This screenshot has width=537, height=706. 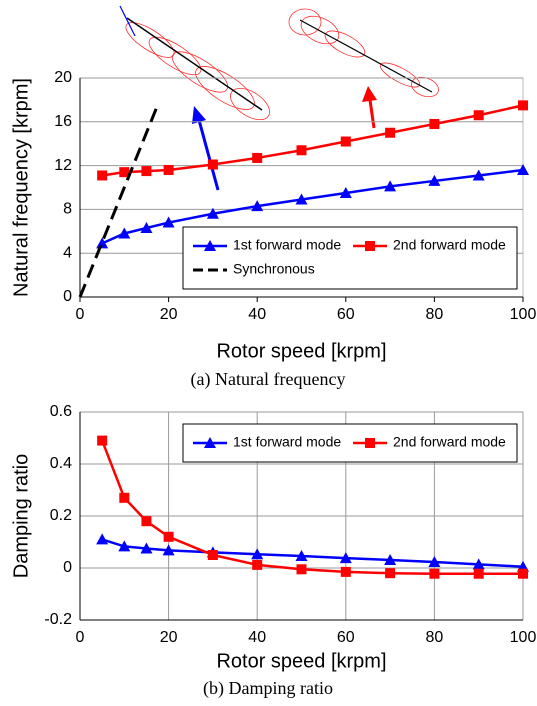 I want to click on y-tick-label: 20, so click(x=63, y=77).